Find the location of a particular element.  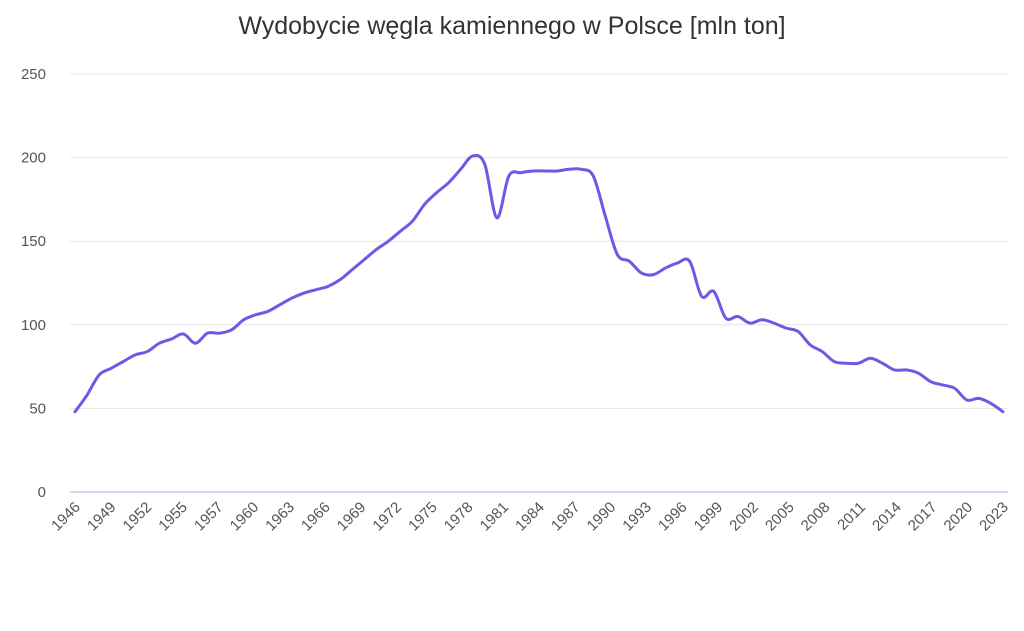

x-tick-label: 1999 is located at coordinates (709, 517).